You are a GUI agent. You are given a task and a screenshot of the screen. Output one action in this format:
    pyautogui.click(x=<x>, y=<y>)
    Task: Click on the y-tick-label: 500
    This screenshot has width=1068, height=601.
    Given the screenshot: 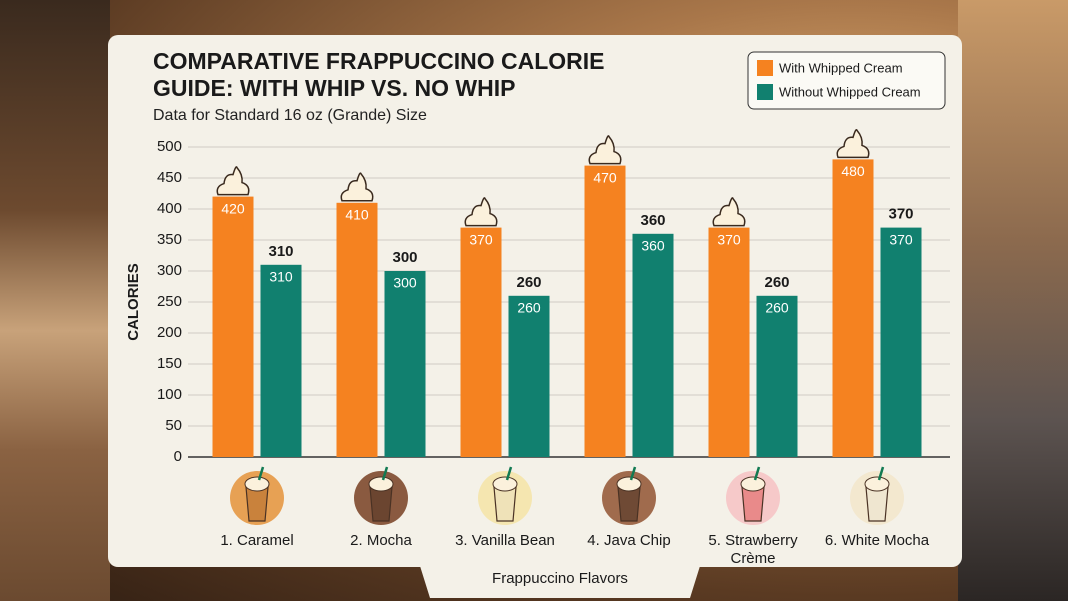 What is the action you would take?
    pyautogui.click(x=169, y=146)
    